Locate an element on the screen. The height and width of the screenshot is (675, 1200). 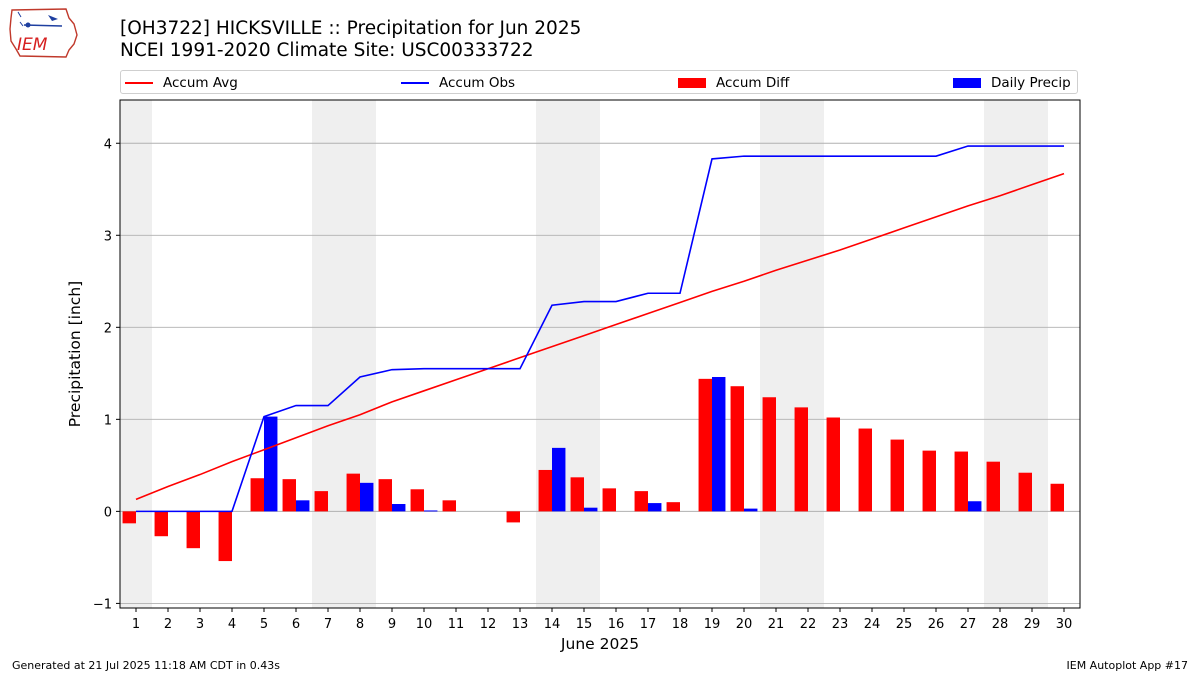
x-tick-label: 28 is located at coordinates (1000, 624).